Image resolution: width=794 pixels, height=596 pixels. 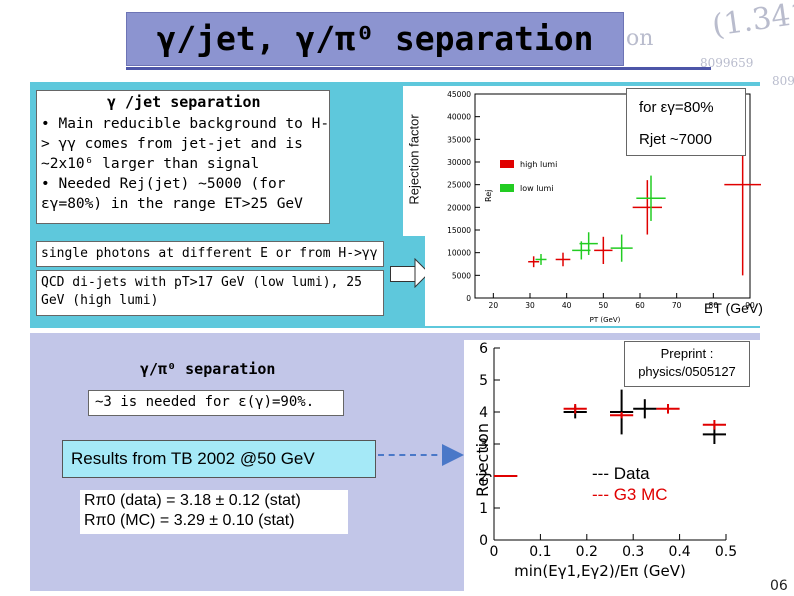 I want to click on y-axis-label: Rej, so click(x=488, y=196).